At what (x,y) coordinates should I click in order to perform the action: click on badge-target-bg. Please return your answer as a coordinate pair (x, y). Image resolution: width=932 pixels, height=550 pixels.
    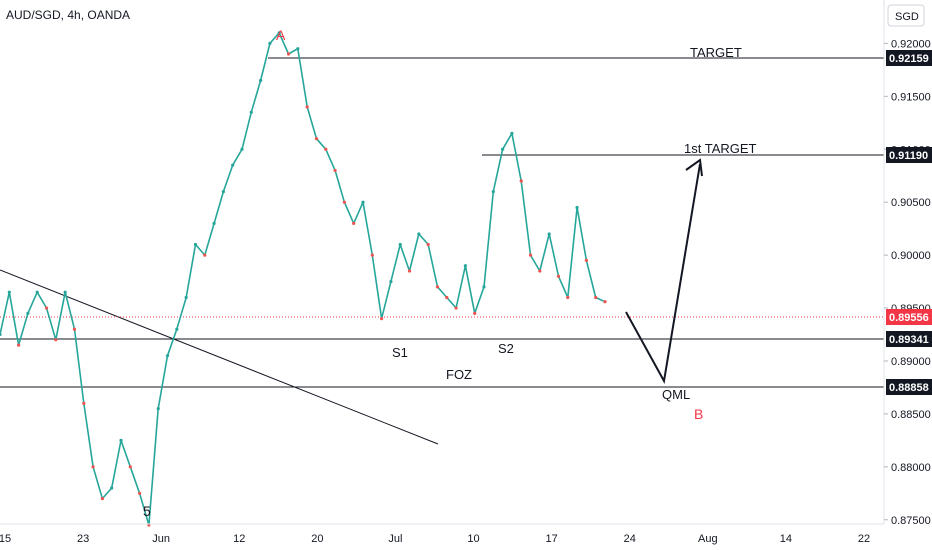
    Looking at the image, I should click on (909, 58).